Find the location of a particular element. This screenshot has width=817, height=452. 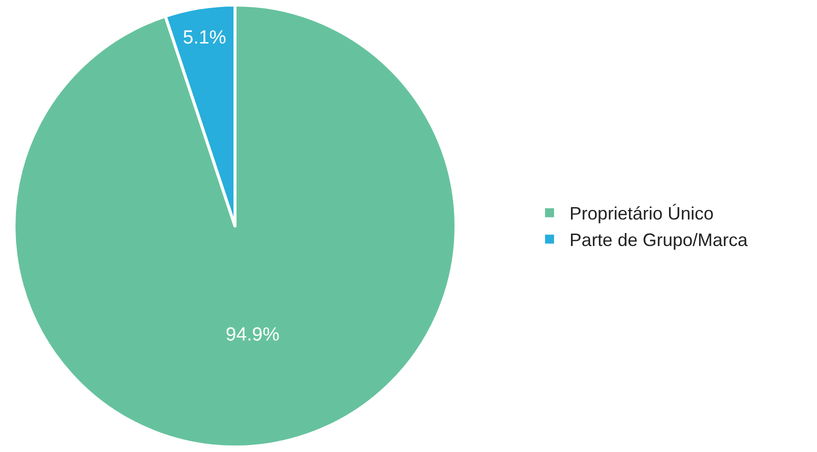

data-label: 5.1% is located at coordinates (204, 37).